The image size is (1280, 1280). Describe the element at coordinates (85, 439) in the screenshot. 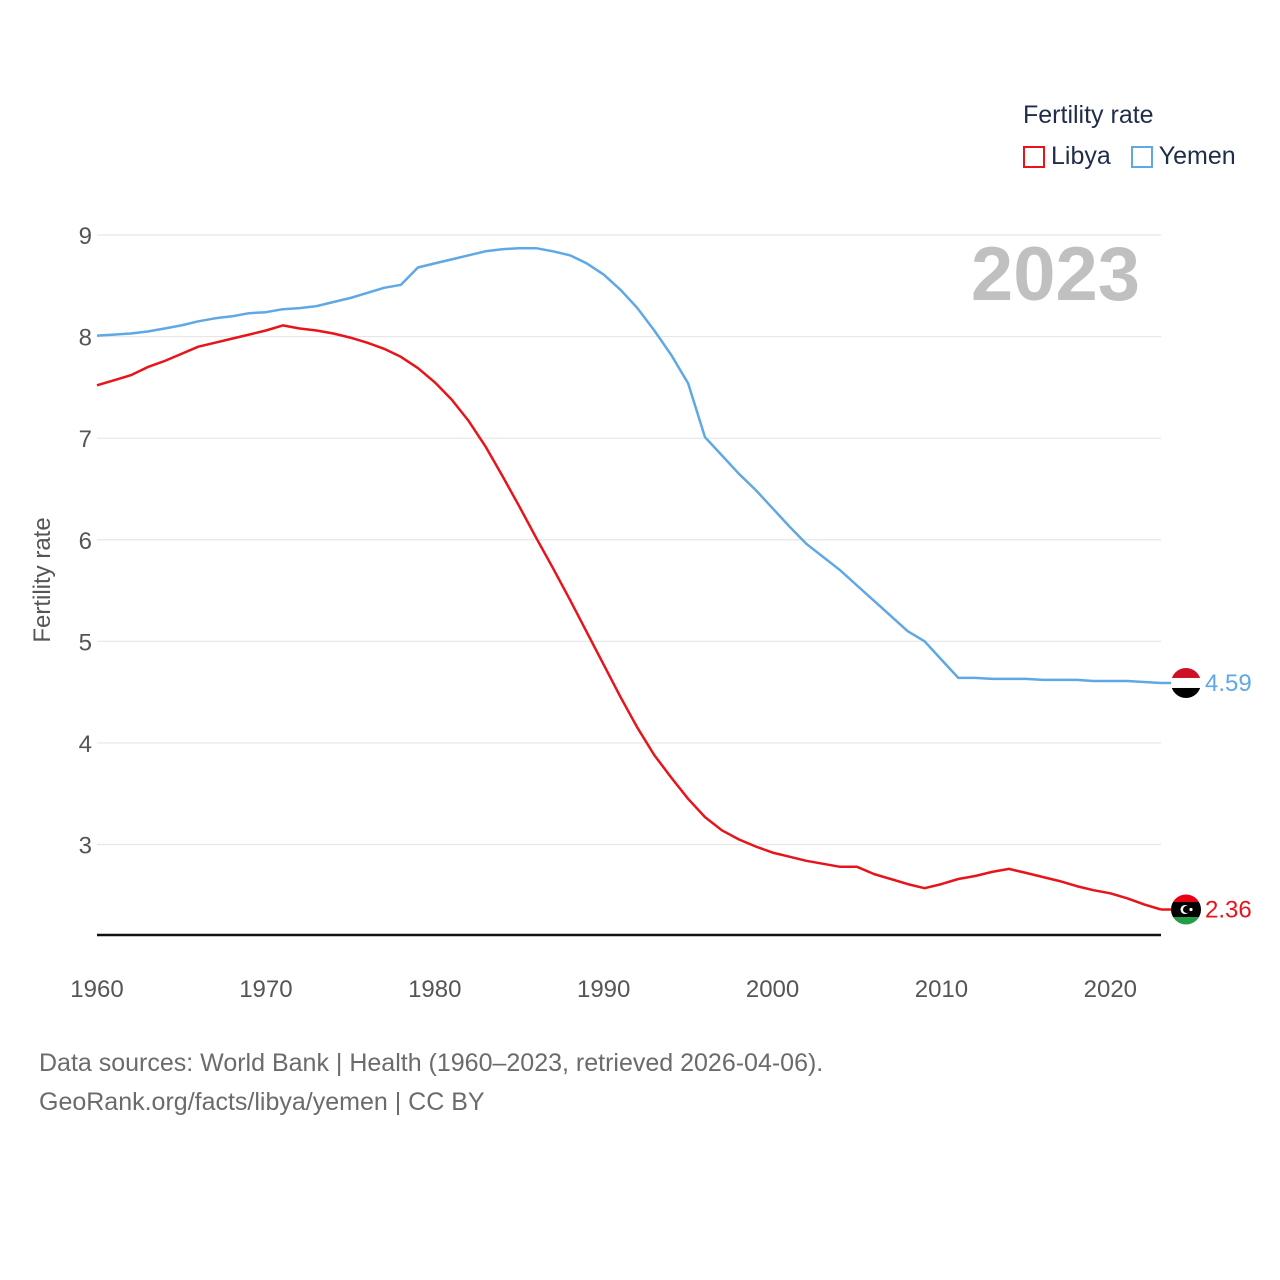

I see `y-tick-label-7: 7` at that location.